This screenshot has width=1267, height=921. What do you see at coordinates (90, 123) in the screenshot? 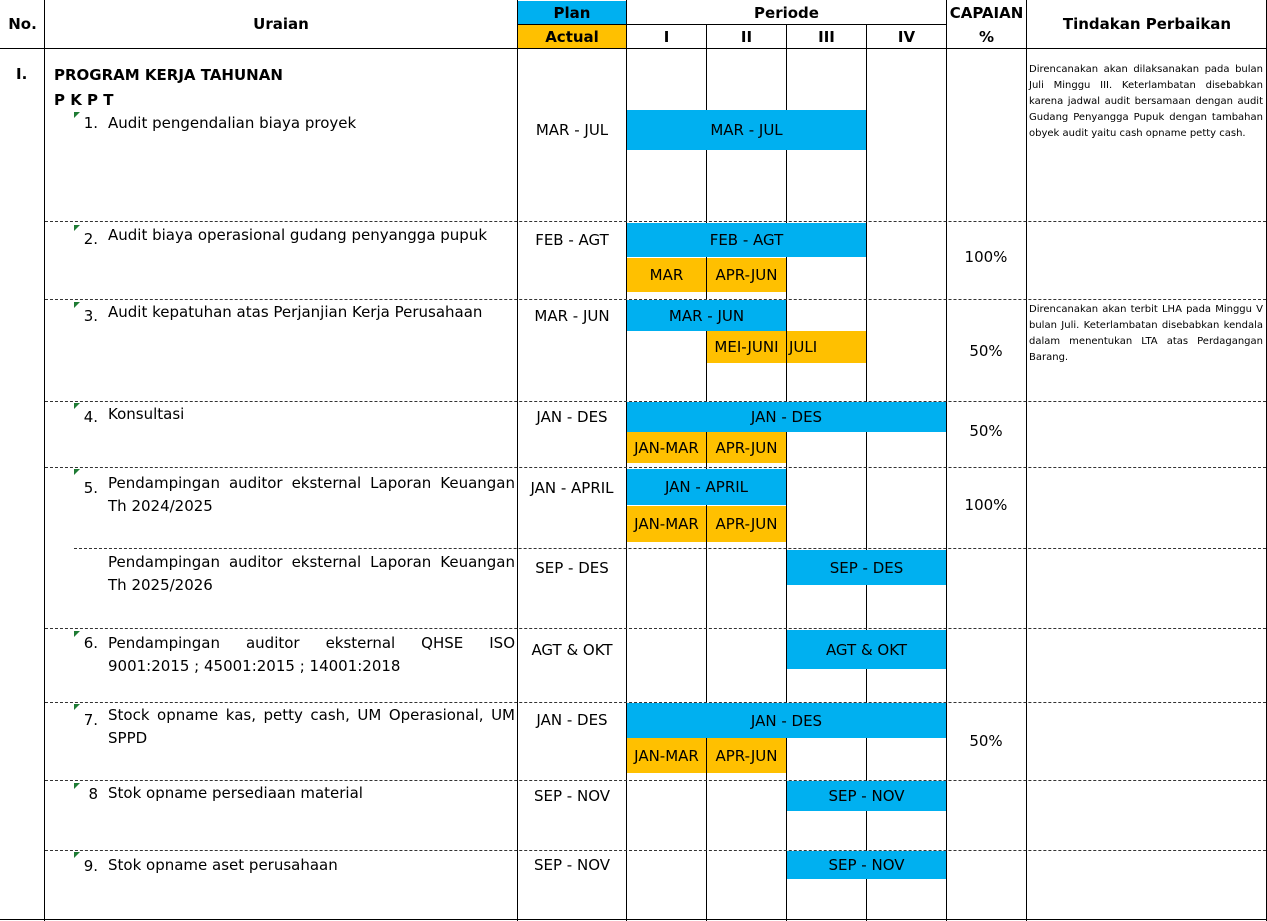
I see `row-number: 1.` at bounding box center [90, 123].